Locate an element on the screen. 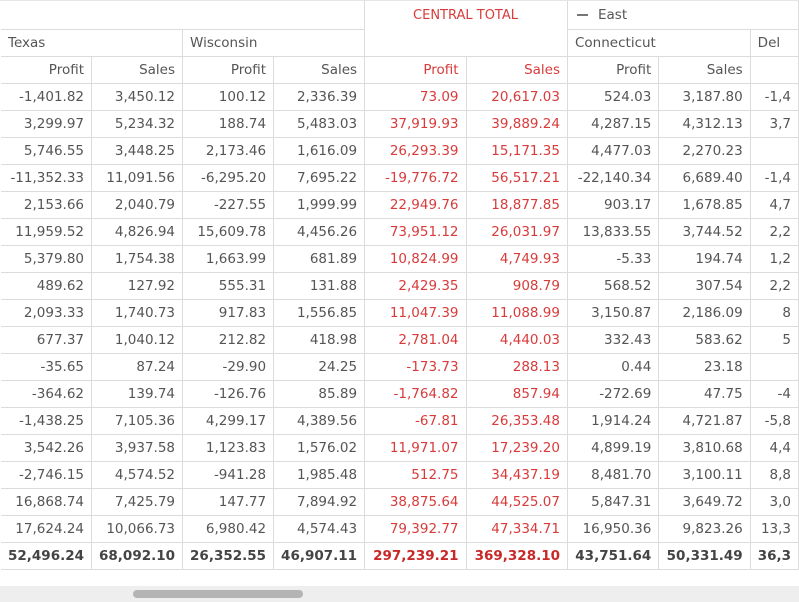 The image size is (799, 602). cell-cn-p: 13,833.55 is located at coordinates (613, 231).